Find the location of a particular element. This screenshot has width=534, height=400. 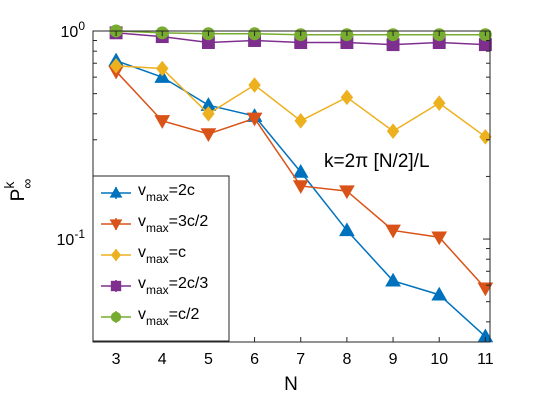

legend-label: vmax=2c/3 is located at coordinates (173, 286).